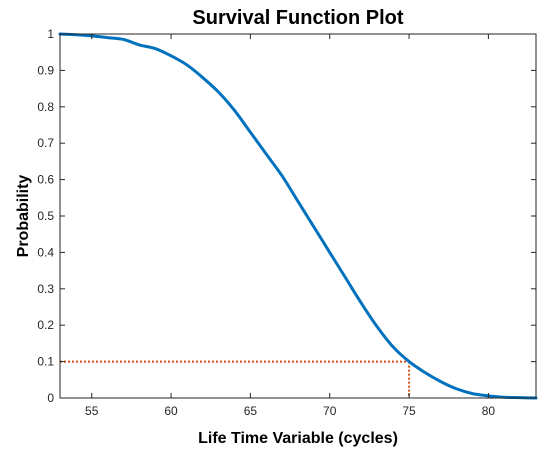 The width and height of the screenshot is (553, 464). Describe the element at coordinates (92, 411) in the screenshot. I see `x-tick-label: 55` at that location.